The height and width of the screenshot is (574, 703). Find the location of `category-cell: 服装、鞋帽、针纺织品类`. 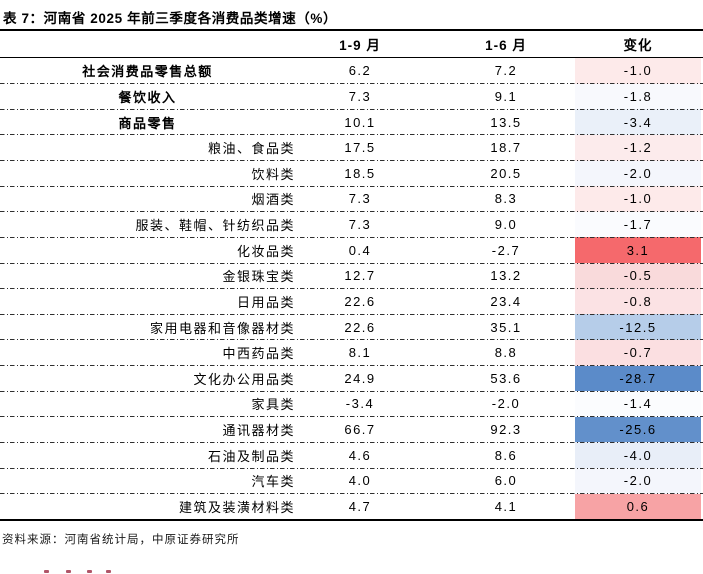

category-cell: 服装、鞋帽、针纺织品类 is located at coordinates (215, 226).